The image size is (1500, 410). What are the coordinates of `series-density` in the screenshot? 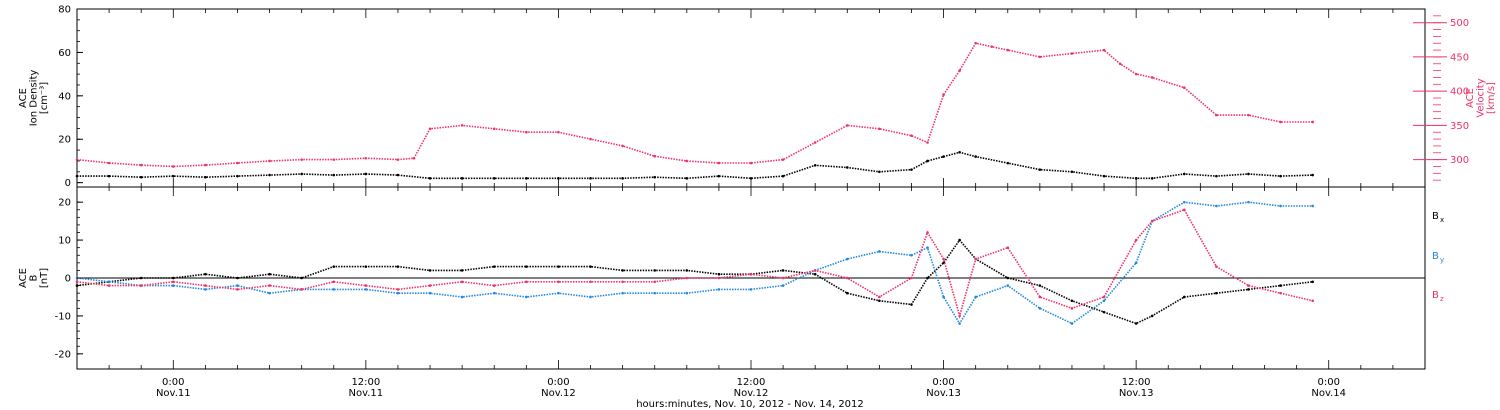 It's located at (694, 165).